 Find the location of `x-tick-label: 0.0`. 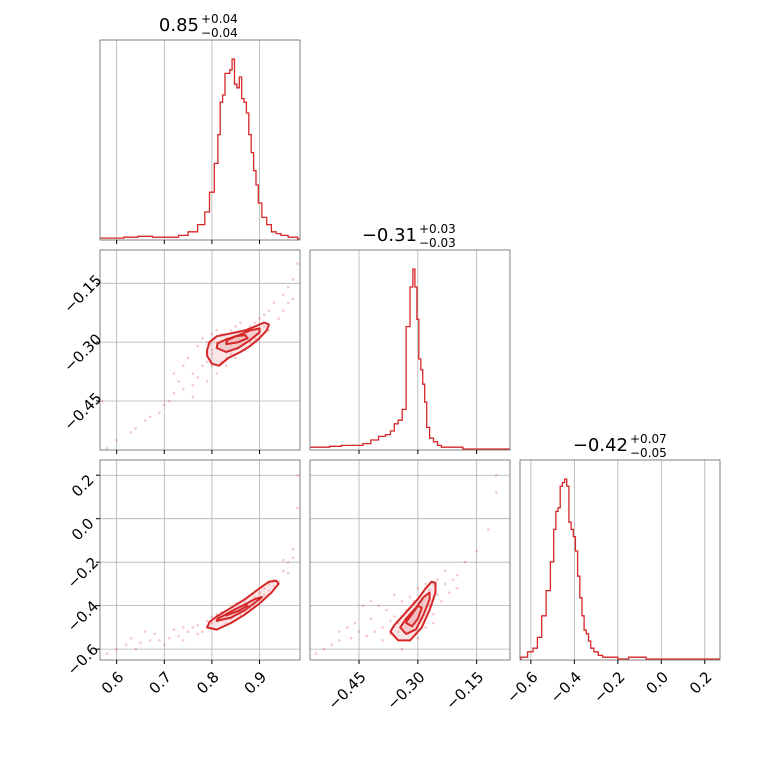

x-tick-label: 0.0 is located at coordinates (657, 683).